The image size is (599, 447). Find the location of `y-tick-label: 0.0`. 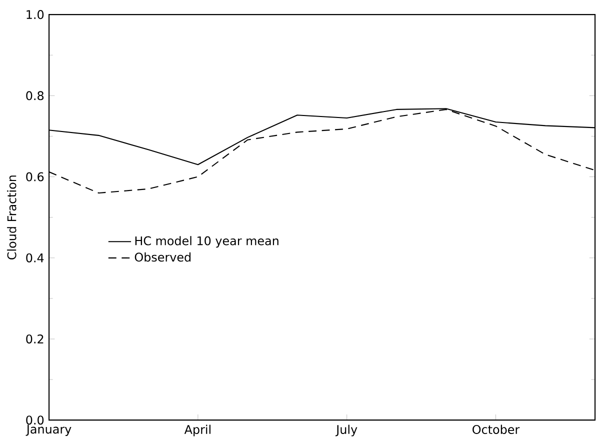

y-tick-label: 0.0 is located at coordinates (35, 420).